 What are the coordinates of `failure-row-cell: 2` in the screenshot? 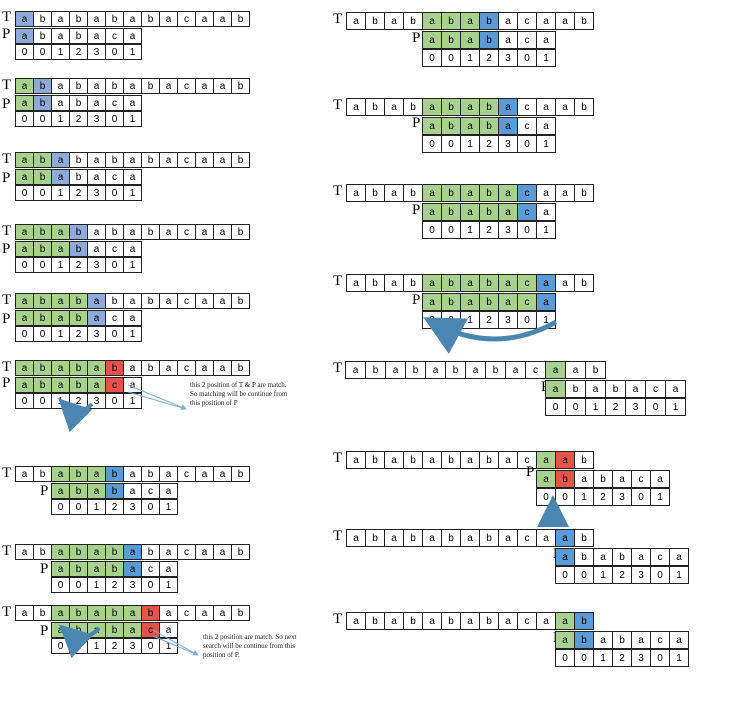 It's located at (78, 265).